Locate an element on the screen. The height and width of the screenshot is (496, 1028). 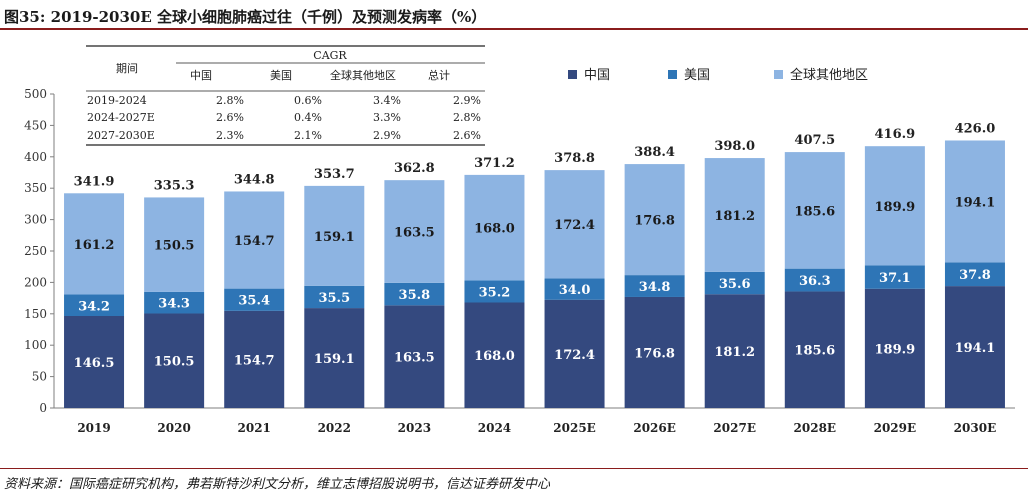
segment-value-label: 37.8 is located at coordinates (975, 275).